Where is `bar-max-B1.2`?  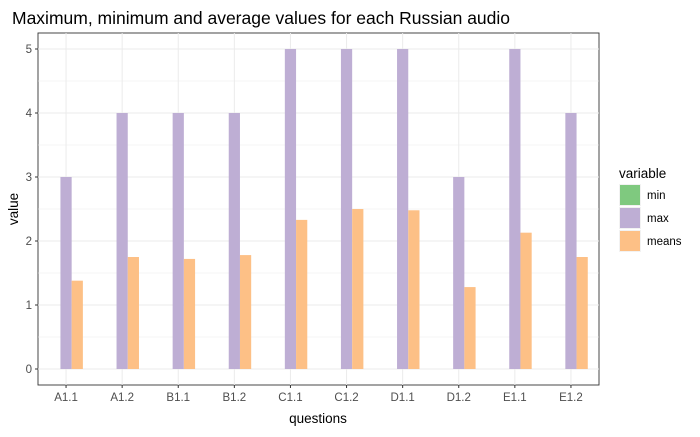
bar-max-B1.2 is located at coordinates (234, 241).